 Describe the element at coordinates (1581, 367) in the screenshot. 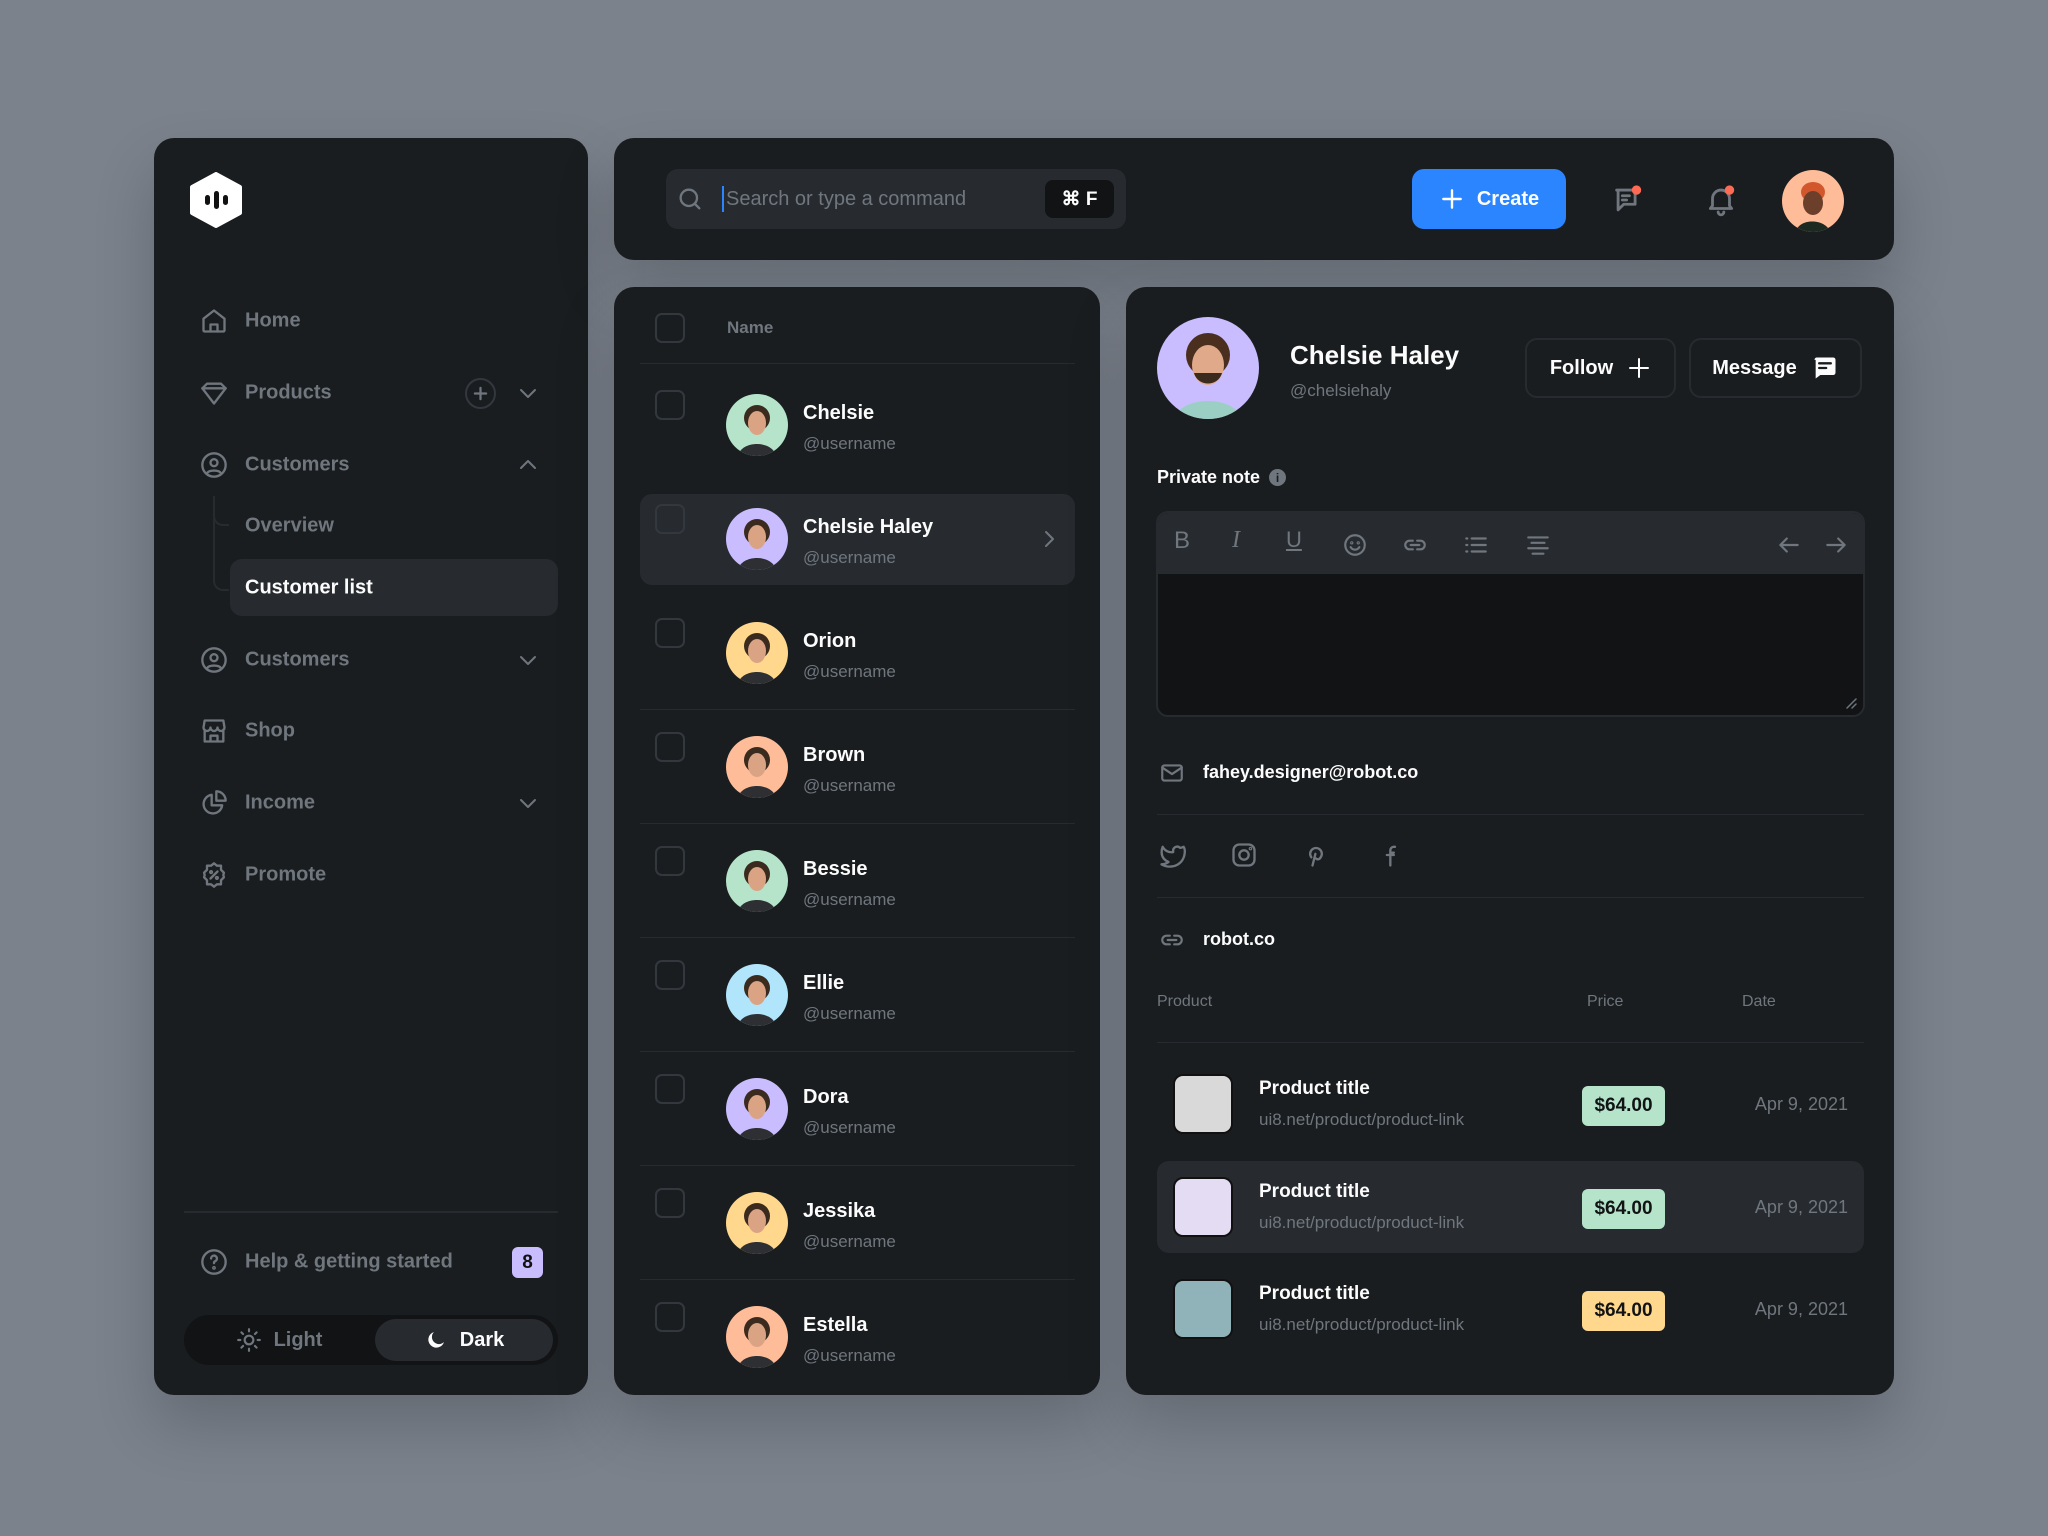

I see `follow-label: Follow` at that location.